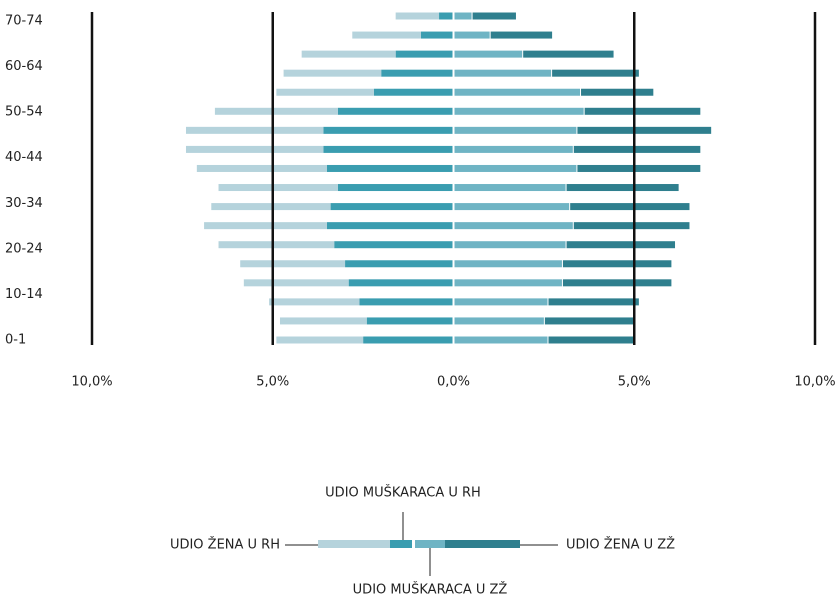 Image resolution: width=839 pixels, height=599 pixels. I want to click on y-tick-label: 50-54, so click(24, 112).